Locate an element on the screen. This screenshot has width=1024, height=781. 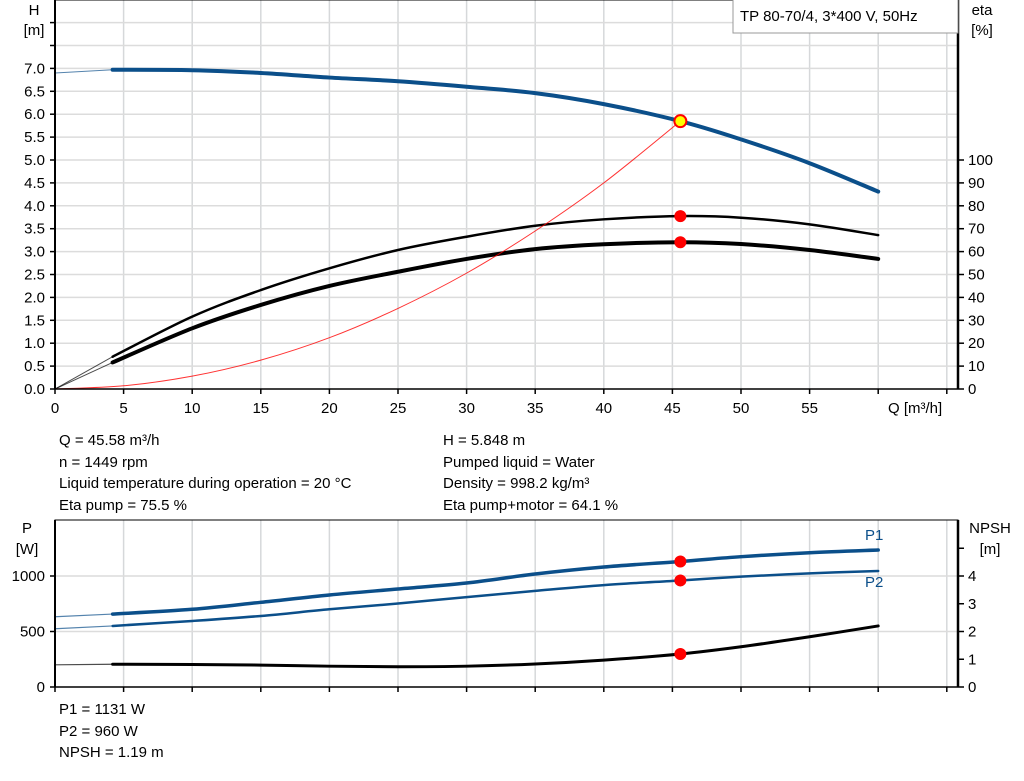
x-tick-label: 5 is located at coordinates (123, 408).